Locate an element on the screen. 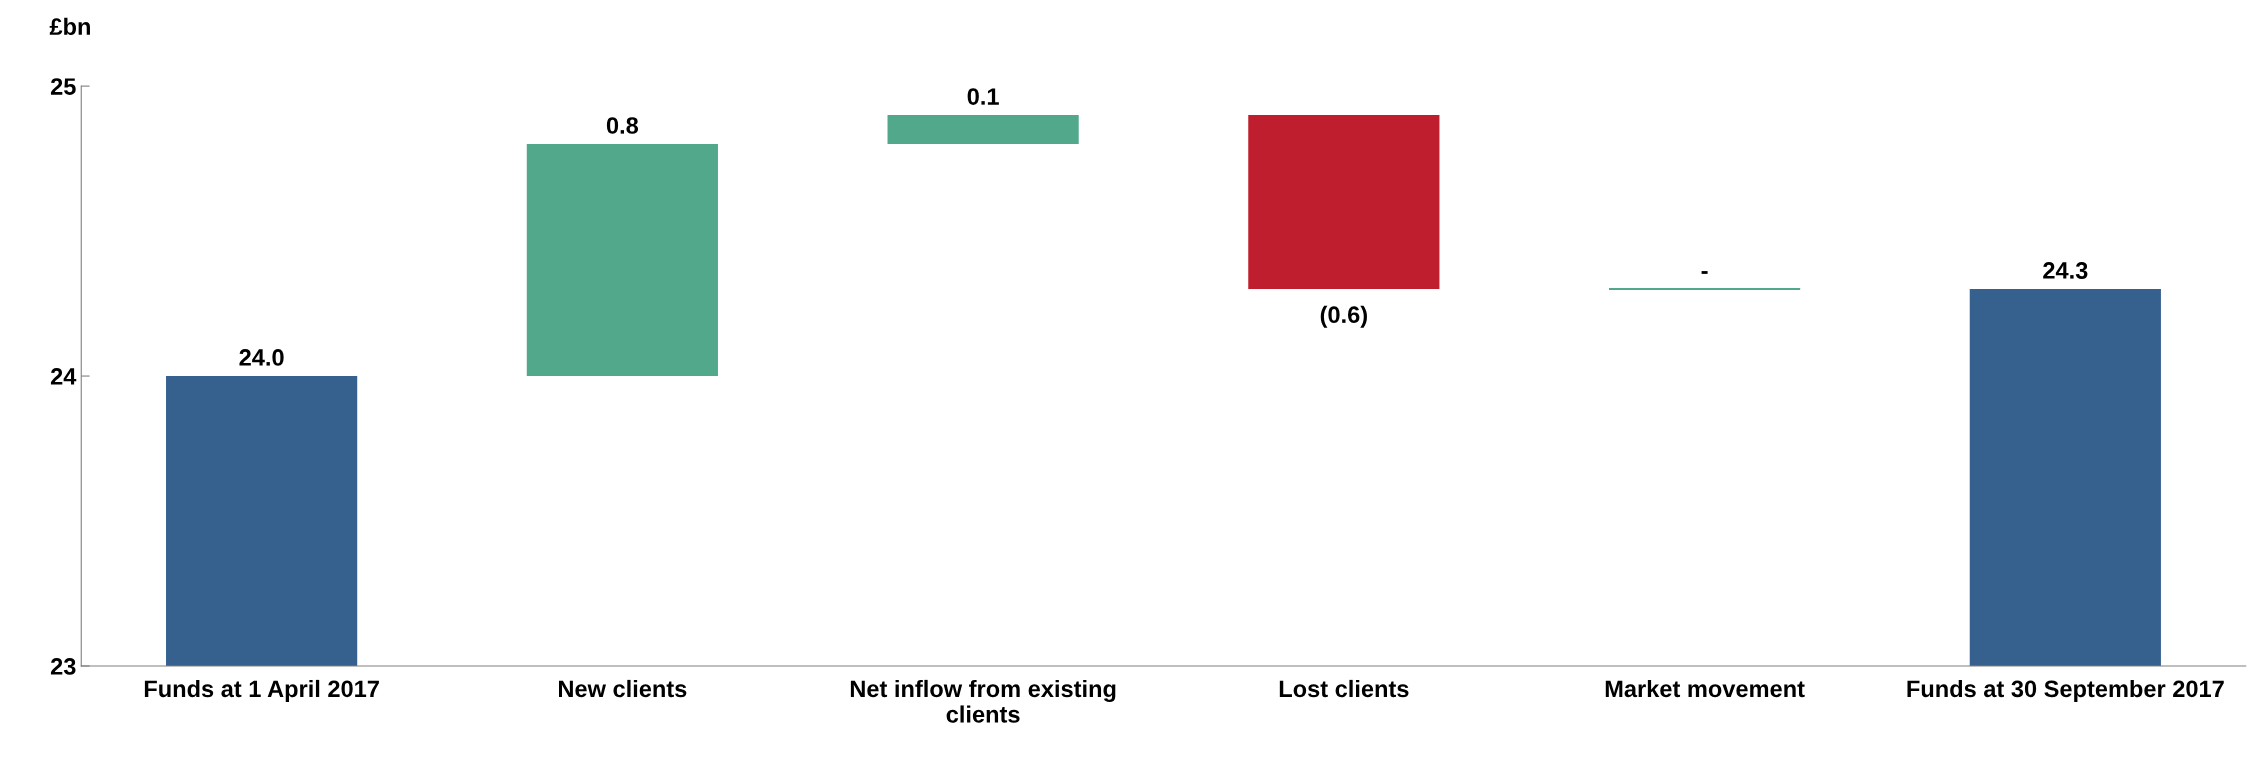 Image resolution: width=2257 pixels, height=762 pixels. x-tick-label: Lost clients is located at coordinates (1344, 688).